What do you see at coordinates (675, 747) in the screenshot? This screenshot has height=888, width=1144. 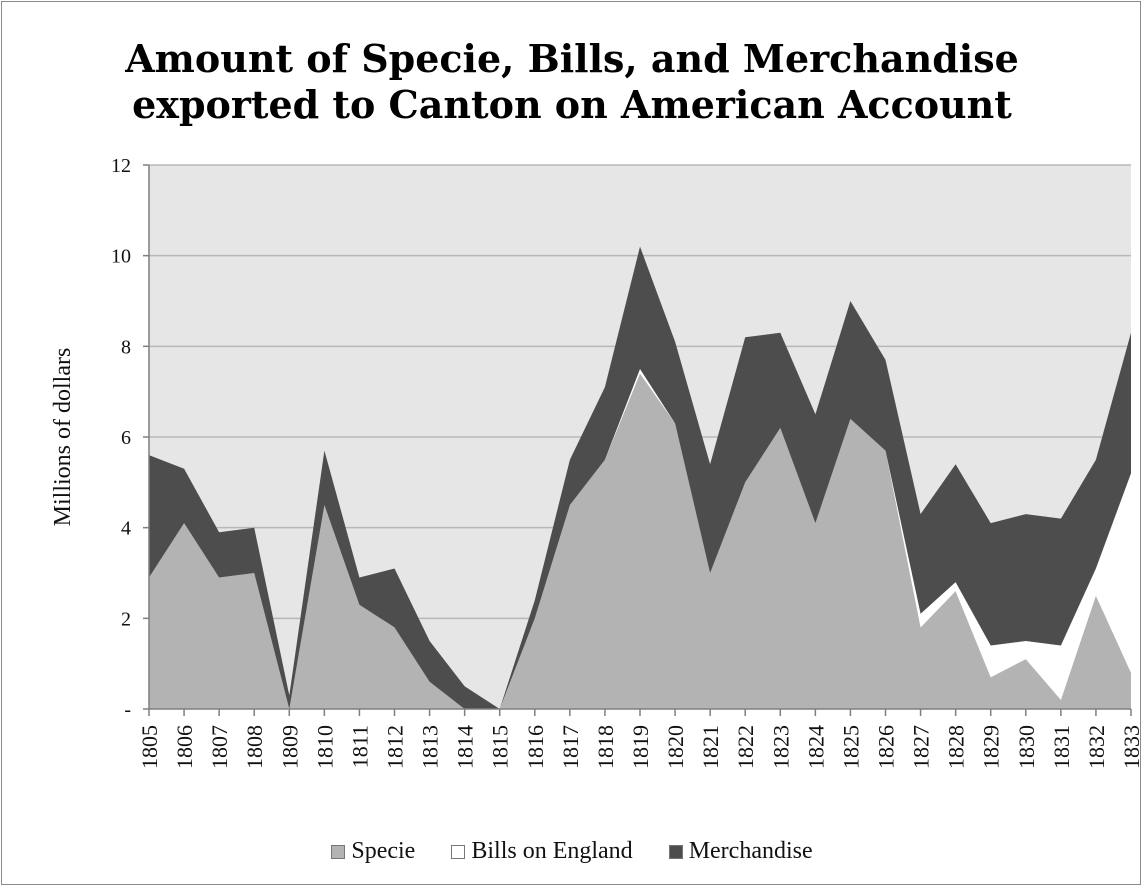 I see `x-tick-label: 1820` at bounding box center [675, 747].